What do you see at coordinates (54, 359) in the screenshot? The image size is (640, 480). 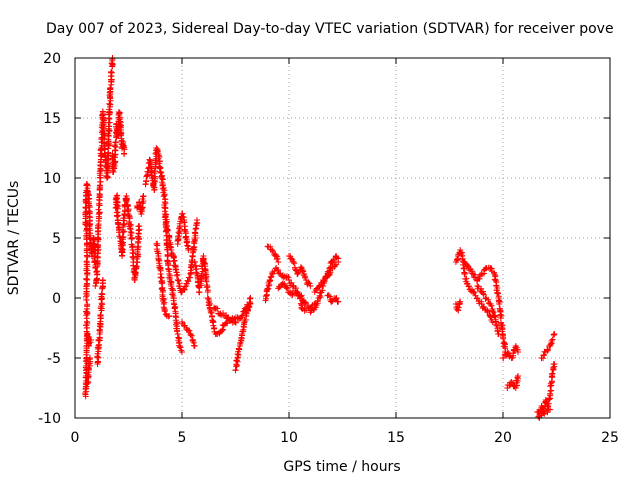 I see `y-tick-label: -5` at bounding box center [54, 359].